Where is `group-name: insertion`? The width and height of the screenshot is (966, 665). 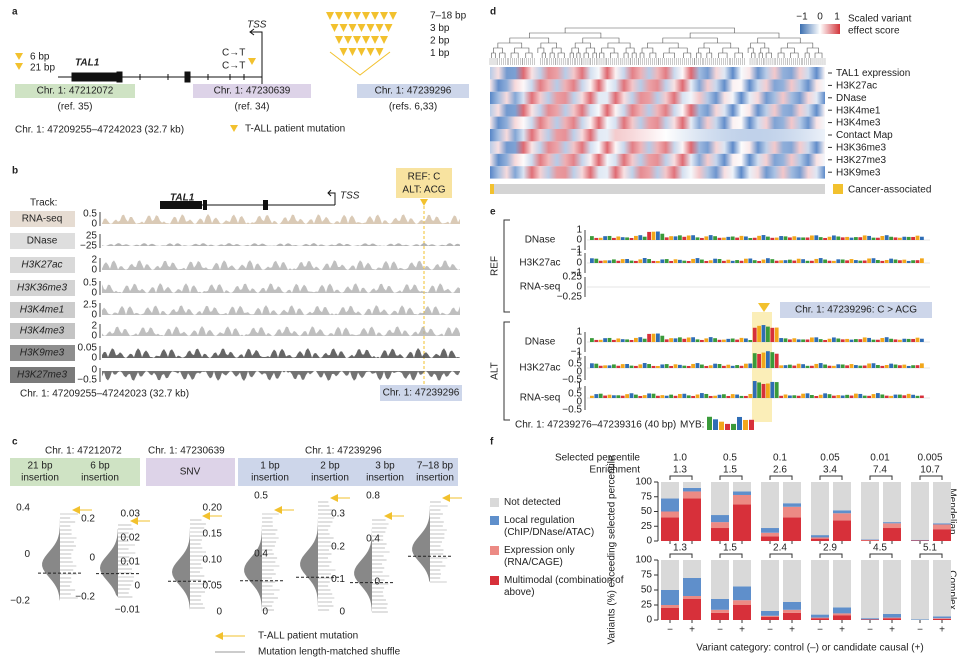
group-name: insertion is located at coordinates (330, 478).